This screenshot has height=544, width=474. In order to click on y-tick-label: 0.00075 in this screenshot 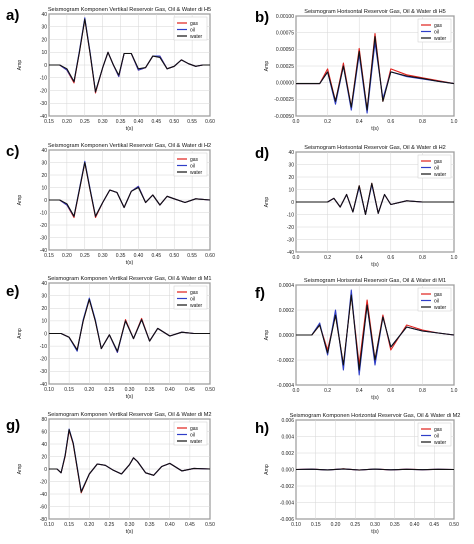, I will do `click(285, 33)`.